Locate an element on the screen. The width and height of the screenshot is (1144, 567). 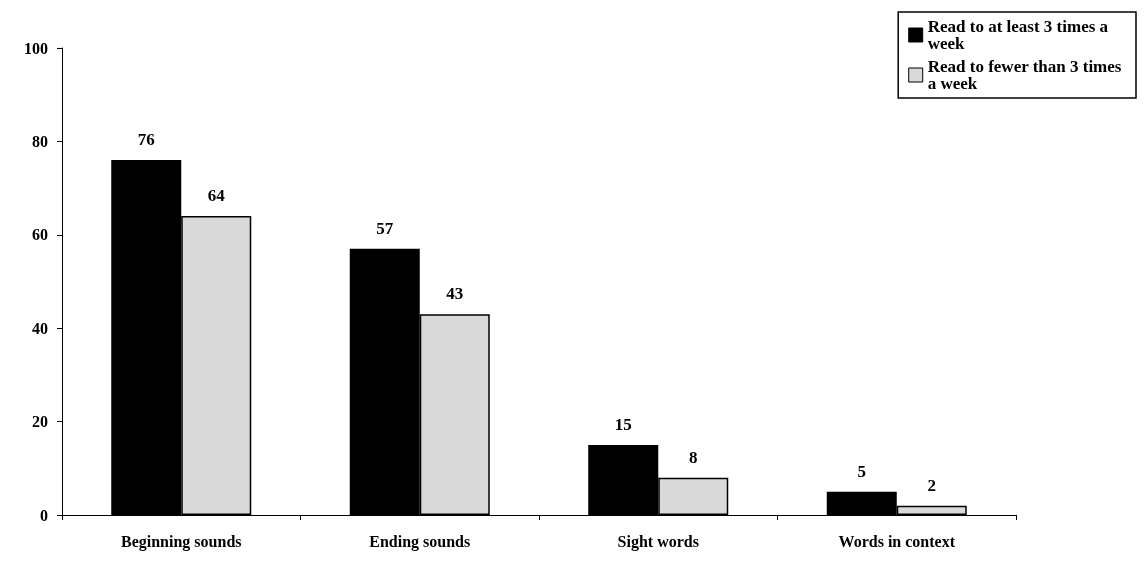
y-tick-label: 60 is located at coordinates (40, 235).